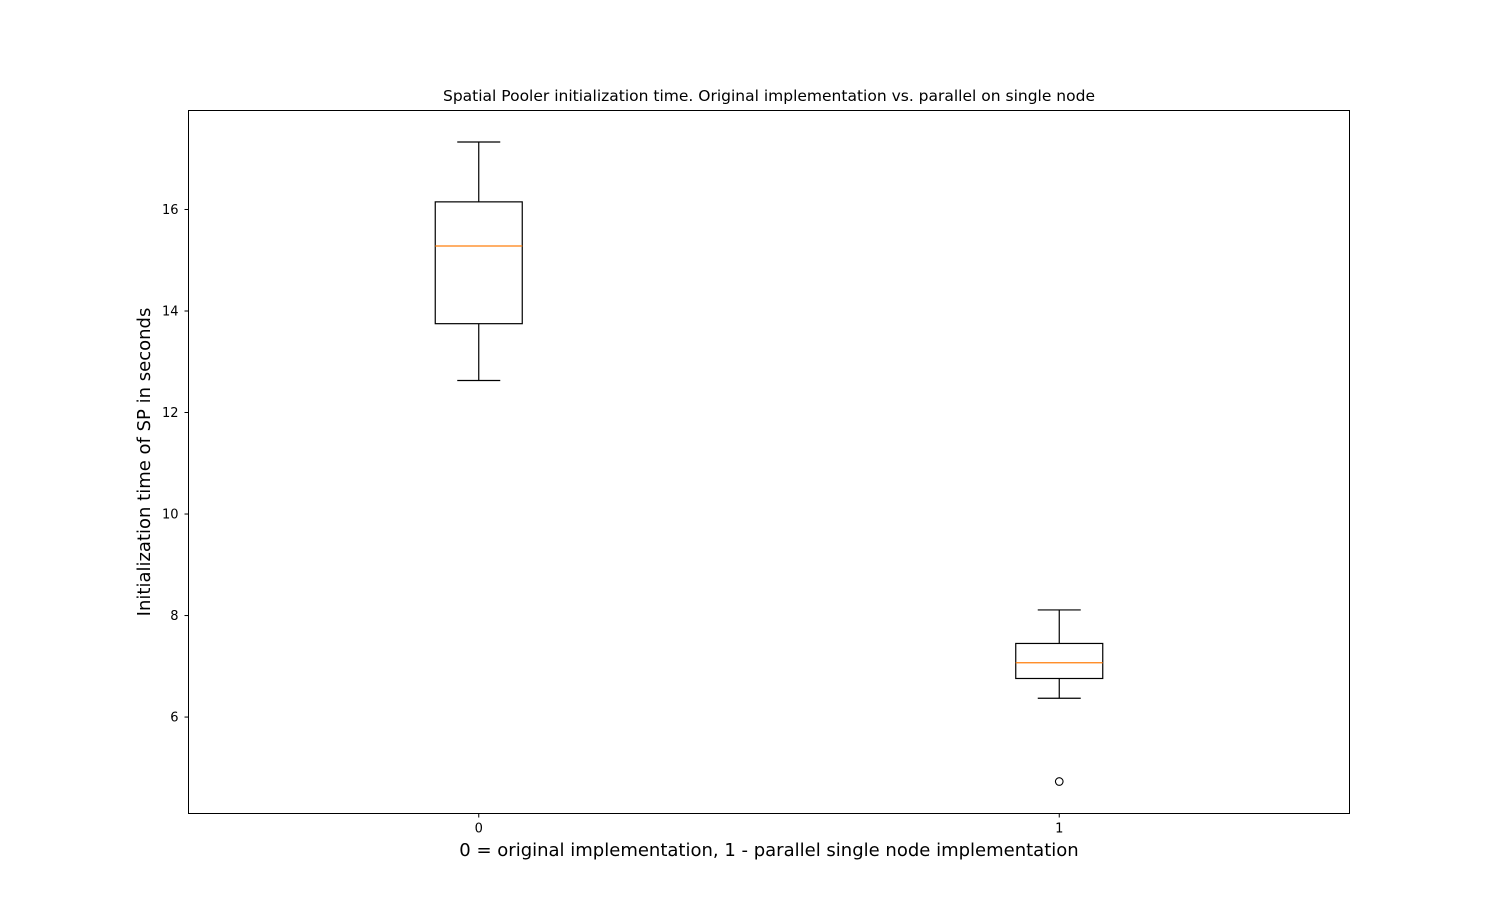  I want to click on y-tick-label: 6, so click(174, 718).